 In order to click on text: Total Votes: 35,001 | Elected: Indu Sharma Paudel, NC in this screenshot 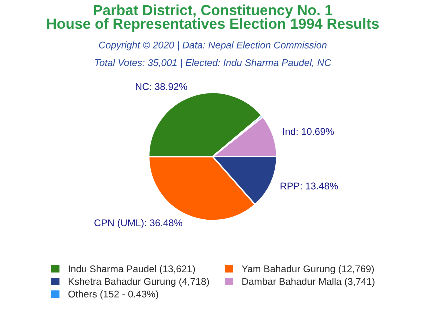, I will do `click(213, 63)`.